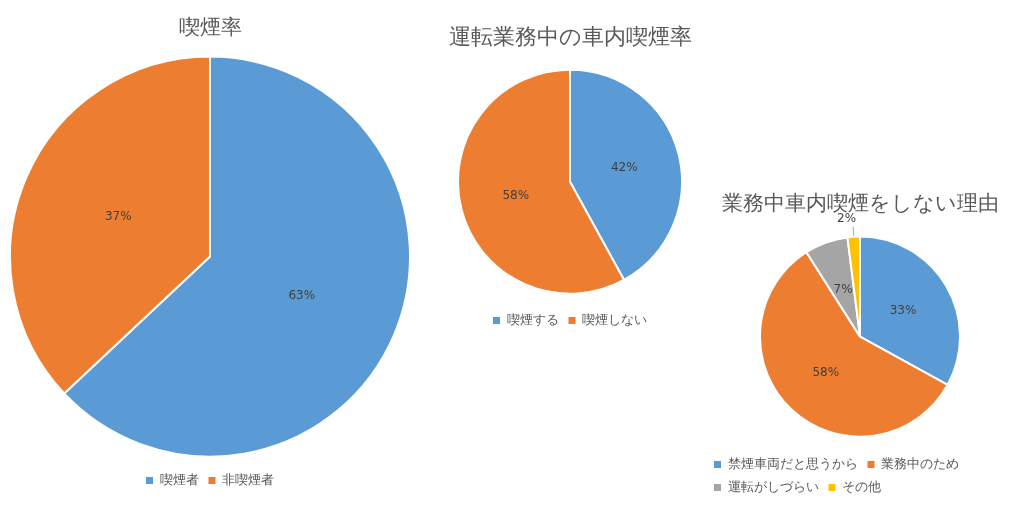  What do you see at coordinates (248, 479) in the screenshot?
I see `legend-label: 非喫煙者` at bounding box center [248, 479].